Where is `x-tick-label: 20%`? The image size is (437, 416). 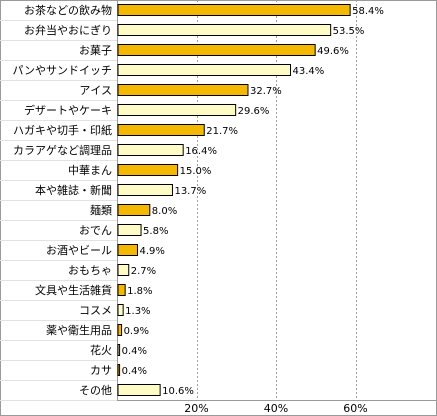 x-tick-label: 20% is located at coordinates (196, 408).